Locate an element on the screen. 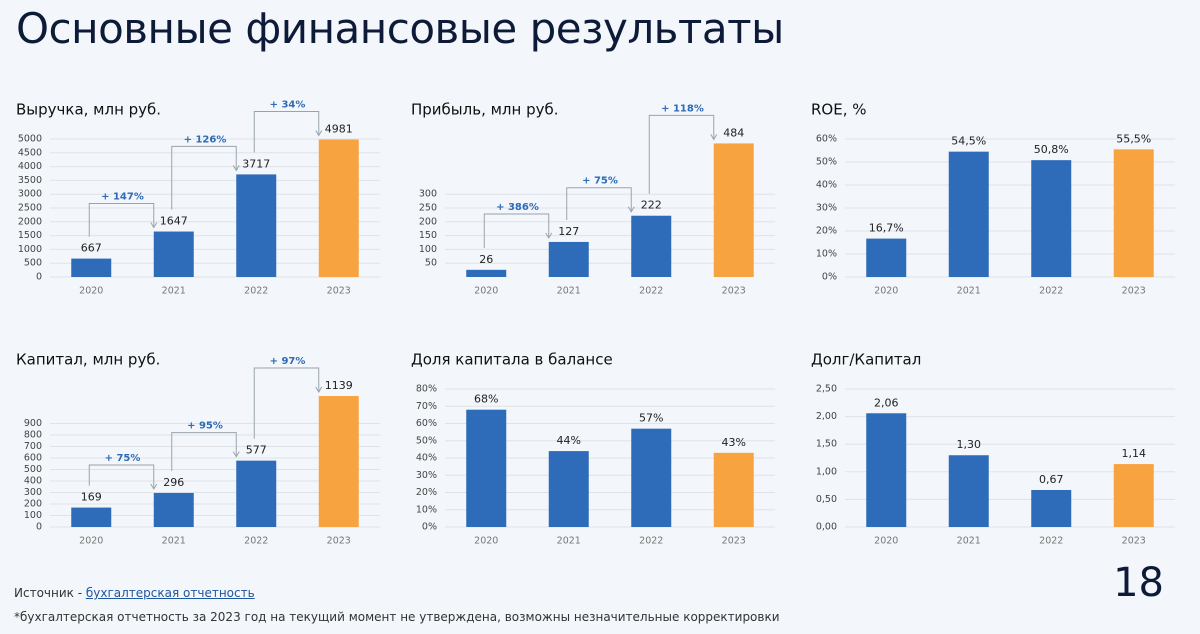 Image resolution: width=1200 pixels, height=634 pixels. value-label: 222 is located at coordinates (651, 205).